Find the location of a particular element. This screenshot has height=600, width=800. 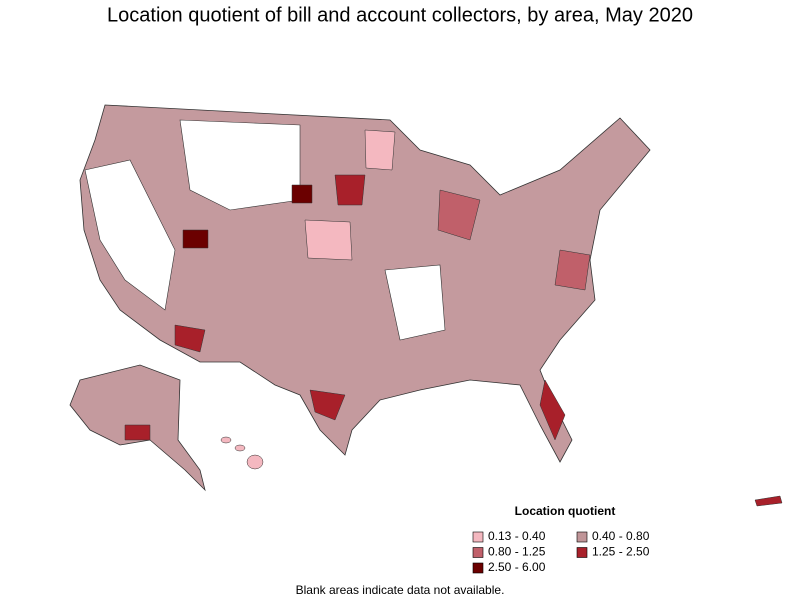

blank-area-south is located at coordinates (415, 302).